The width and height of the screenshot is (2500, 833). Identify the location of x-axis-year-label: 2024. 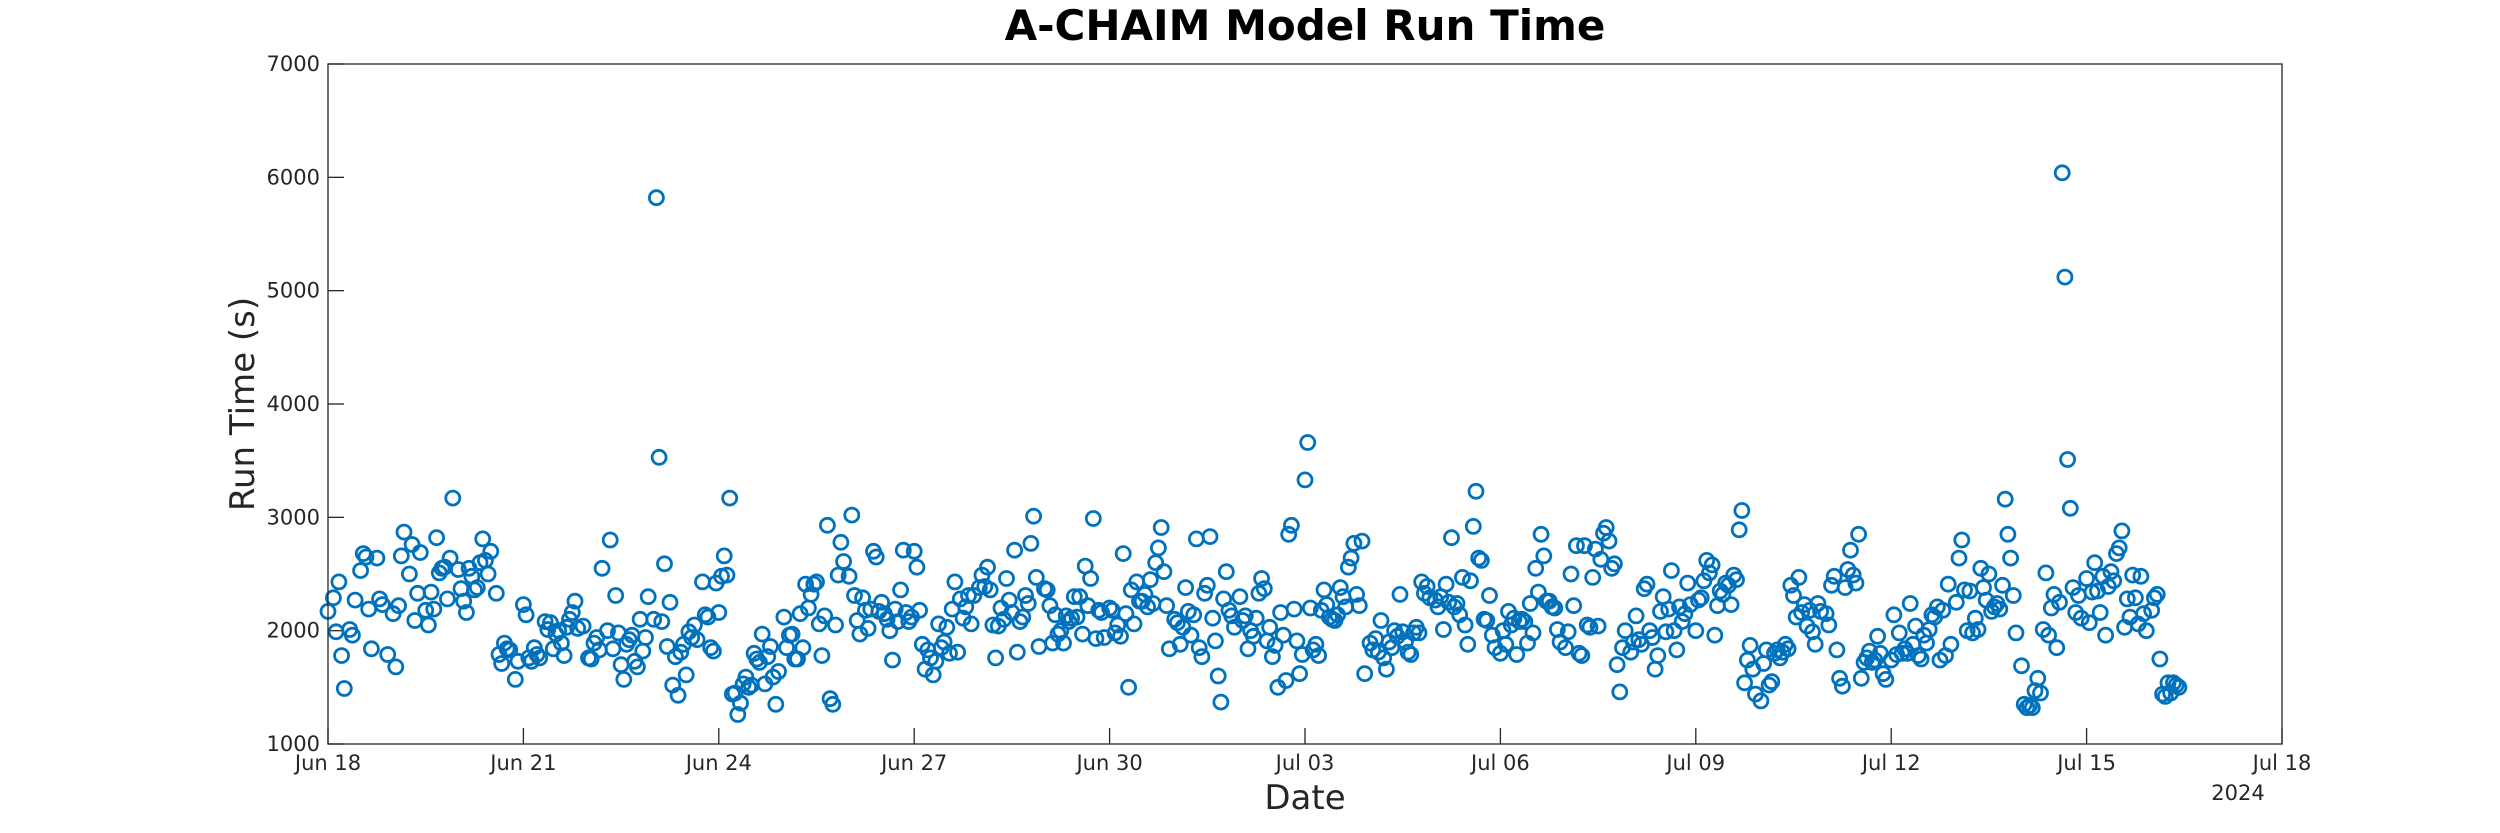
(2237, 793).